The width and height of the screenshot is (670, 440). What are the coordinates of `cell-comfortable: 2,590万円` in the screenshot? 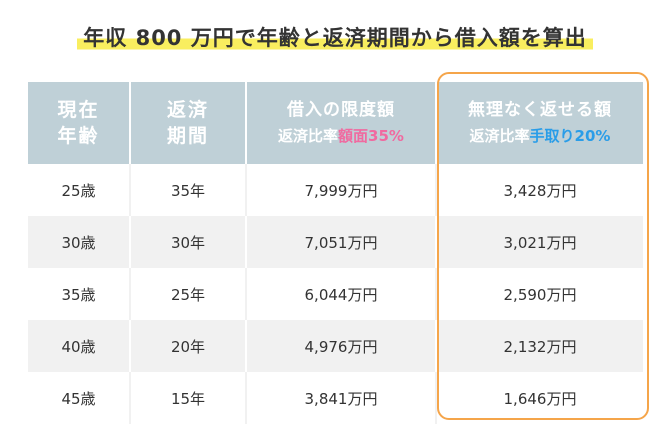 It's located at (539, 294).